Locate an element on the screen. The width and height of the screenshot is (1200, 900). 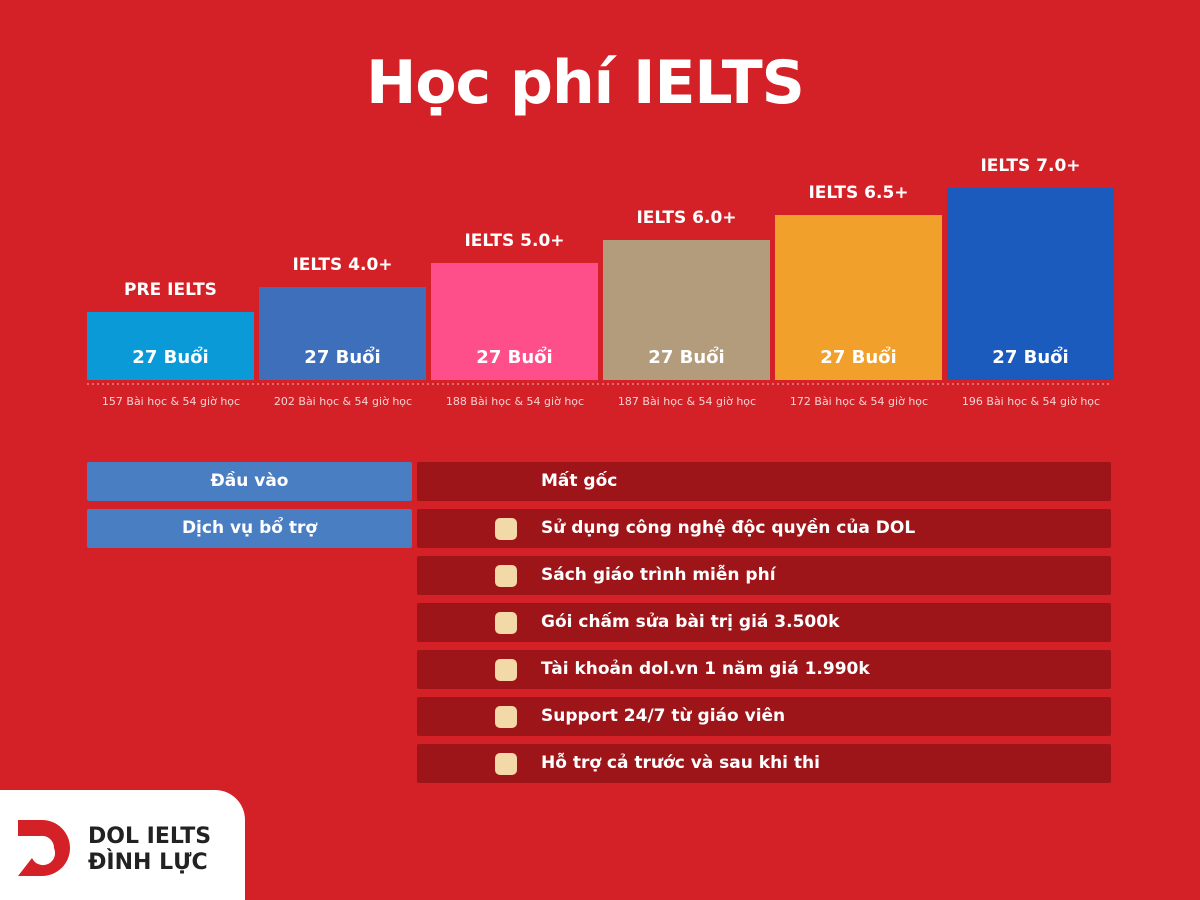
service-row: Hỗ trợ cả trước và sau khi thi is located at coordinates (764, 763).